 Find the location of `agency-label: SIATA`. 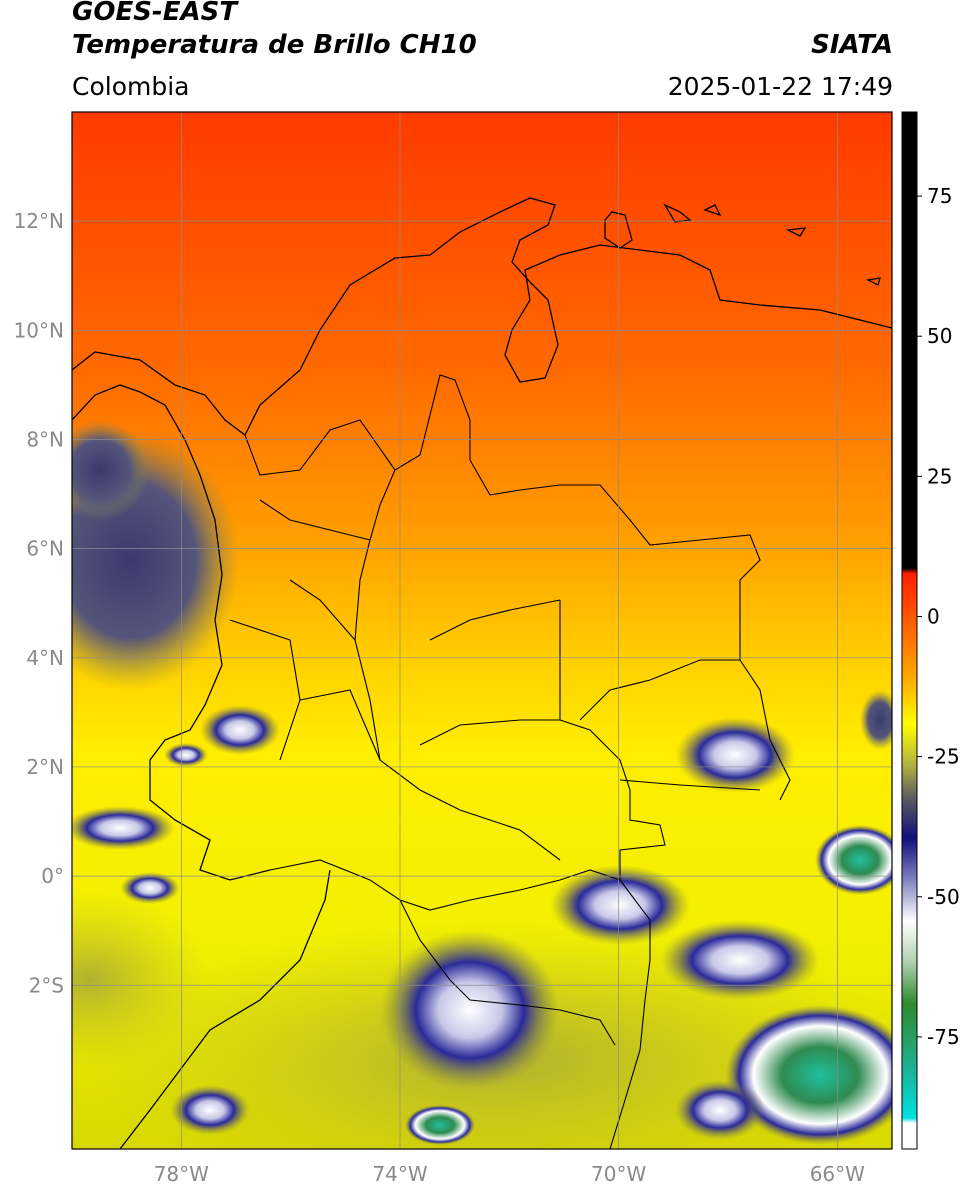

agency-label: SIATA is located at coordinates (852, 45).